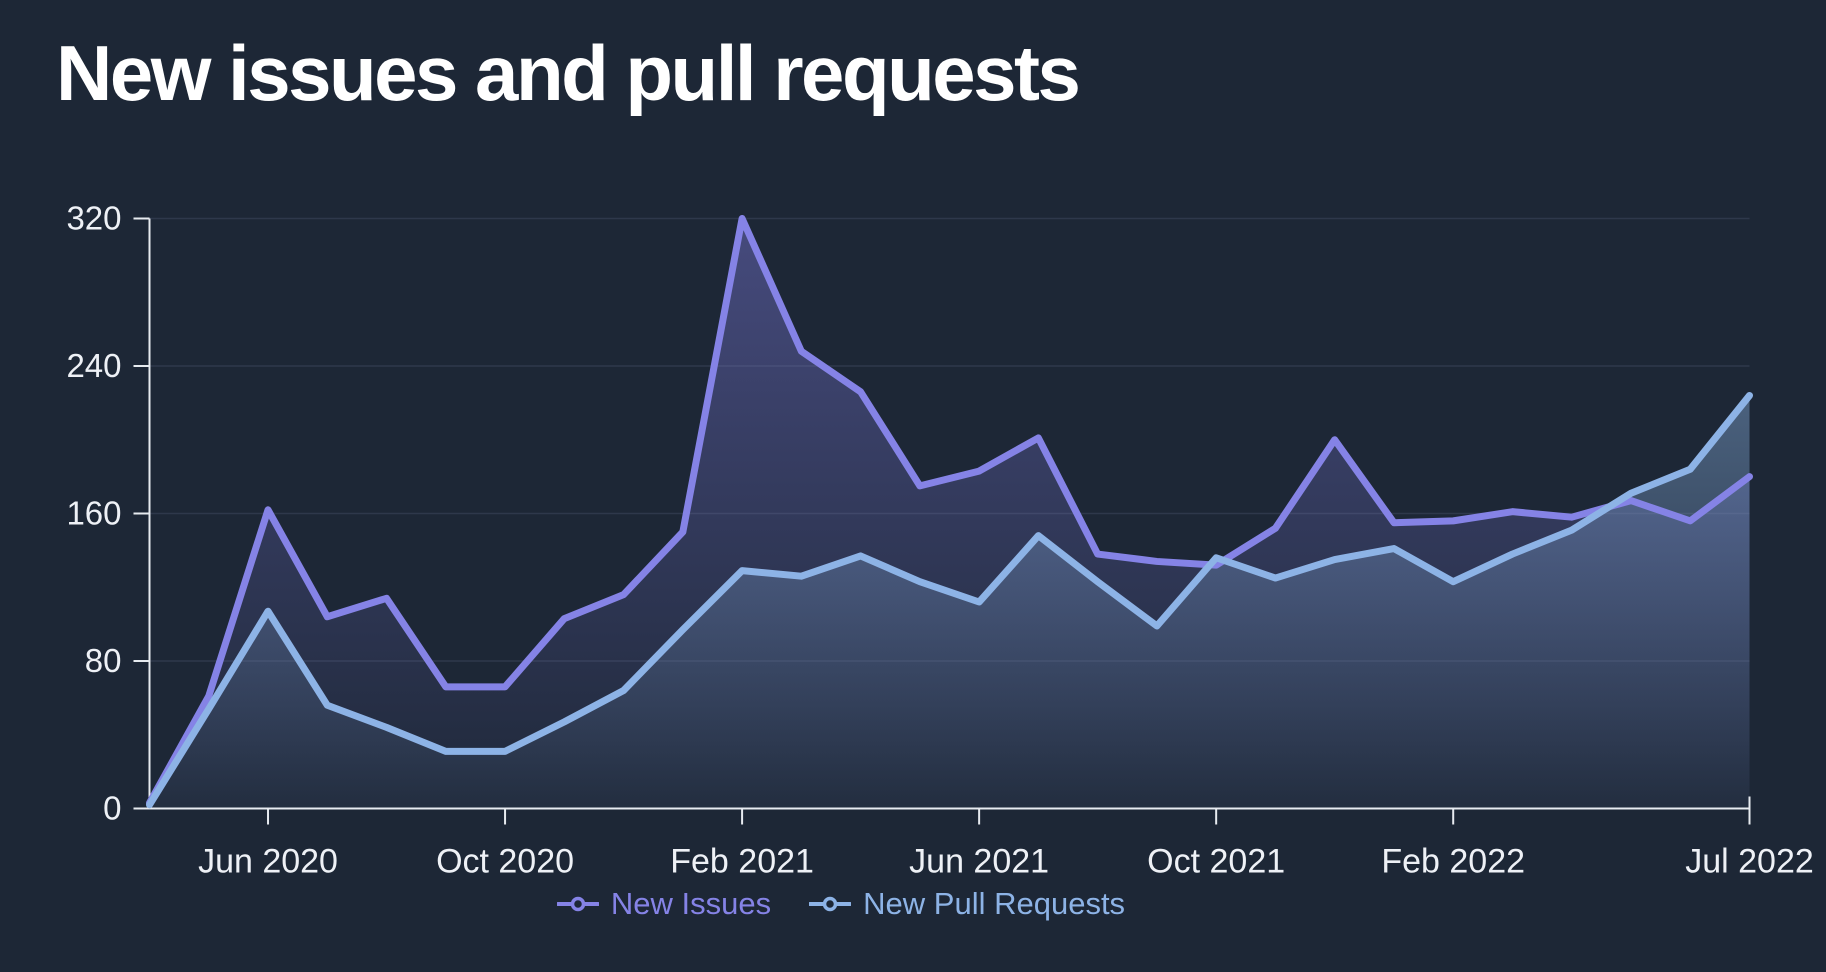 The width and height of the screenshot is (1826, 972). What do you see at coordinates (93, 365) in the screenshot?
I see `y-tick-label: 240` at bounding box center [93, 365].